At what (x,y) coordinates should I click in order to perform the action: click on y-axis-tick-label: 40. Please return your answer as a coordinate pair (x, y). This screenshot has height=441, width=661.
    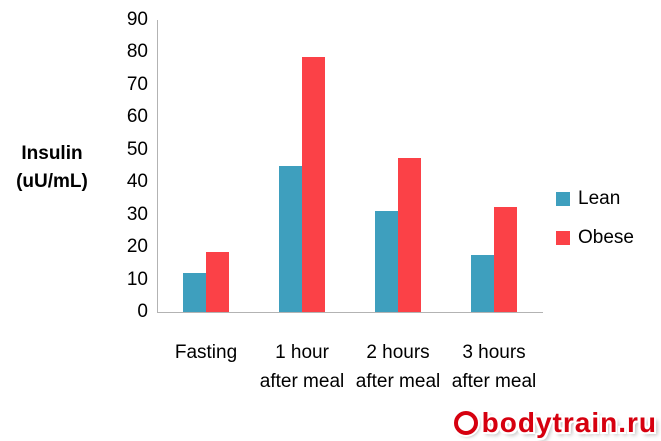
    Looking at the image, I should click on (137, 182).